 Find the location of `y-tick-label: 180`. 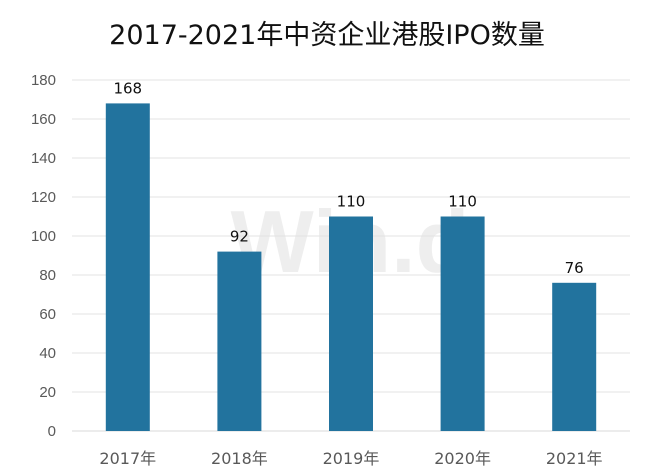

y-tick-label: 180 is located at coordinates (43, 80).